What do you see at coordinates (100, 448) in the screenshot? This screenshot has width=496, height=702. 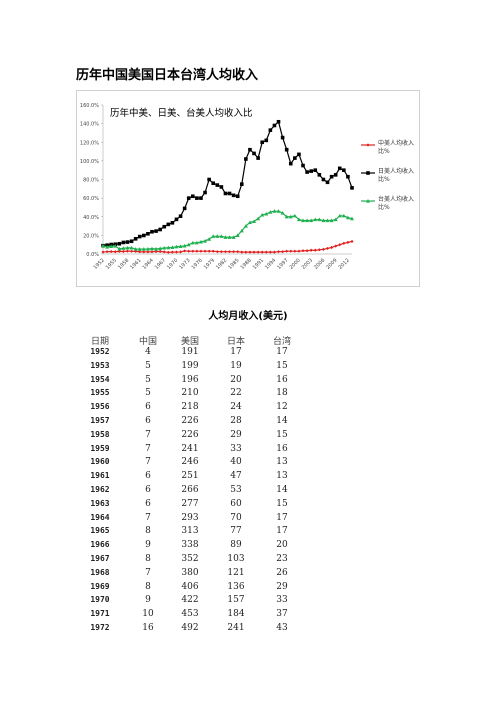 I see `table-cell: 1959` at bounding box center [100, 448].